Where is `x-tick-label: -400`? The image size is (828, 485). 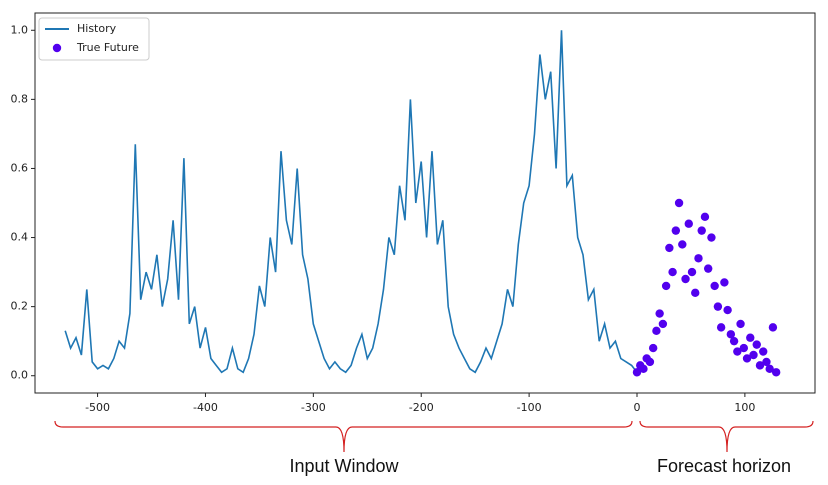 x-tick-label: -400 is located at coordinates (205, 407).